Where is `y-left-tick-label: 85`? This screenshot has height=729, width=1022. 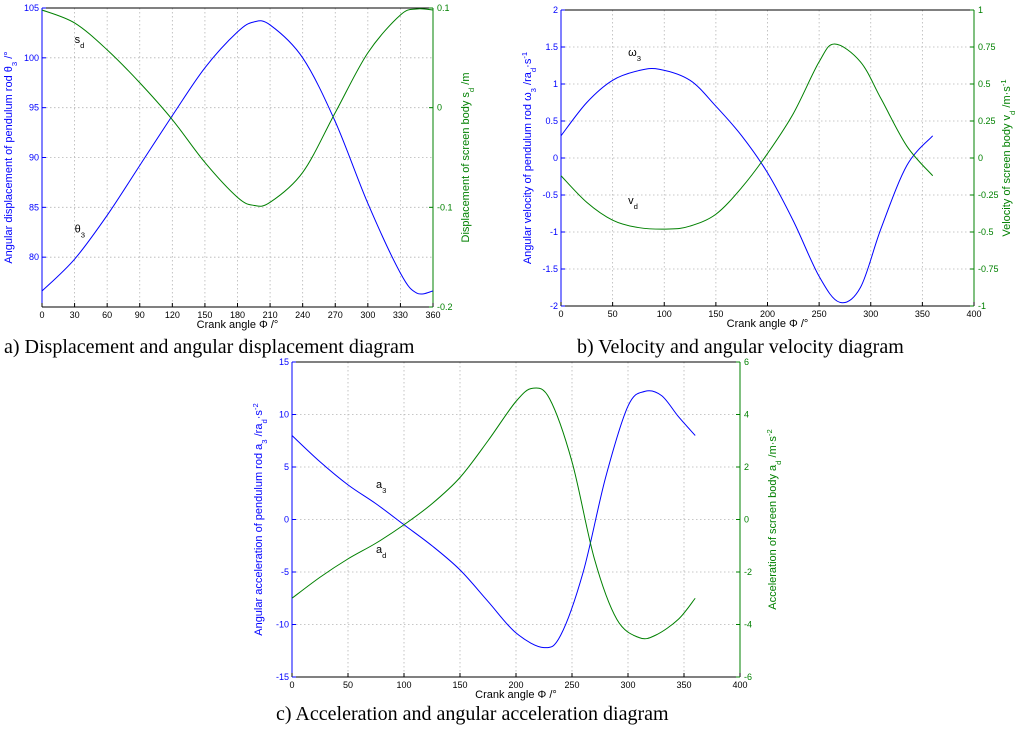 y-left-tick-label: 85 is located at coordinates (34, 207).